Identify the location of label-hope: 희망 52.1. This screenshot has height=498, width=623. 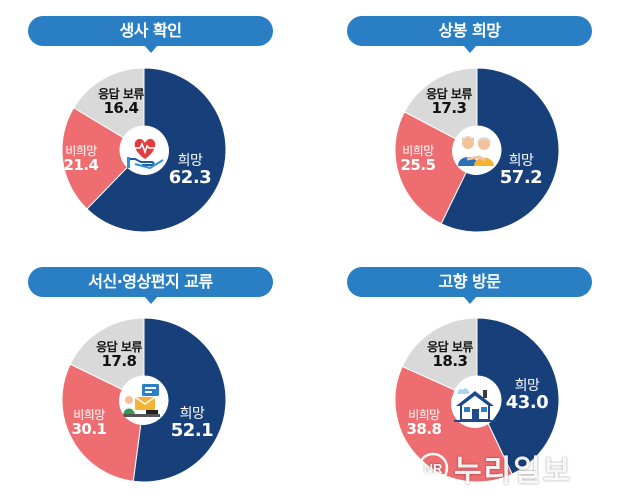
(192, 424).